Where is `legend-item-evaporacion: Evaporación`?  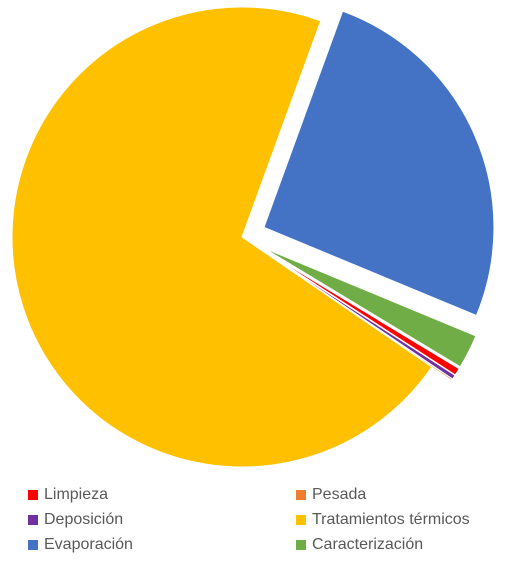
legend-item-evaporacion: Evaporación is located at coordinates (162, 545).